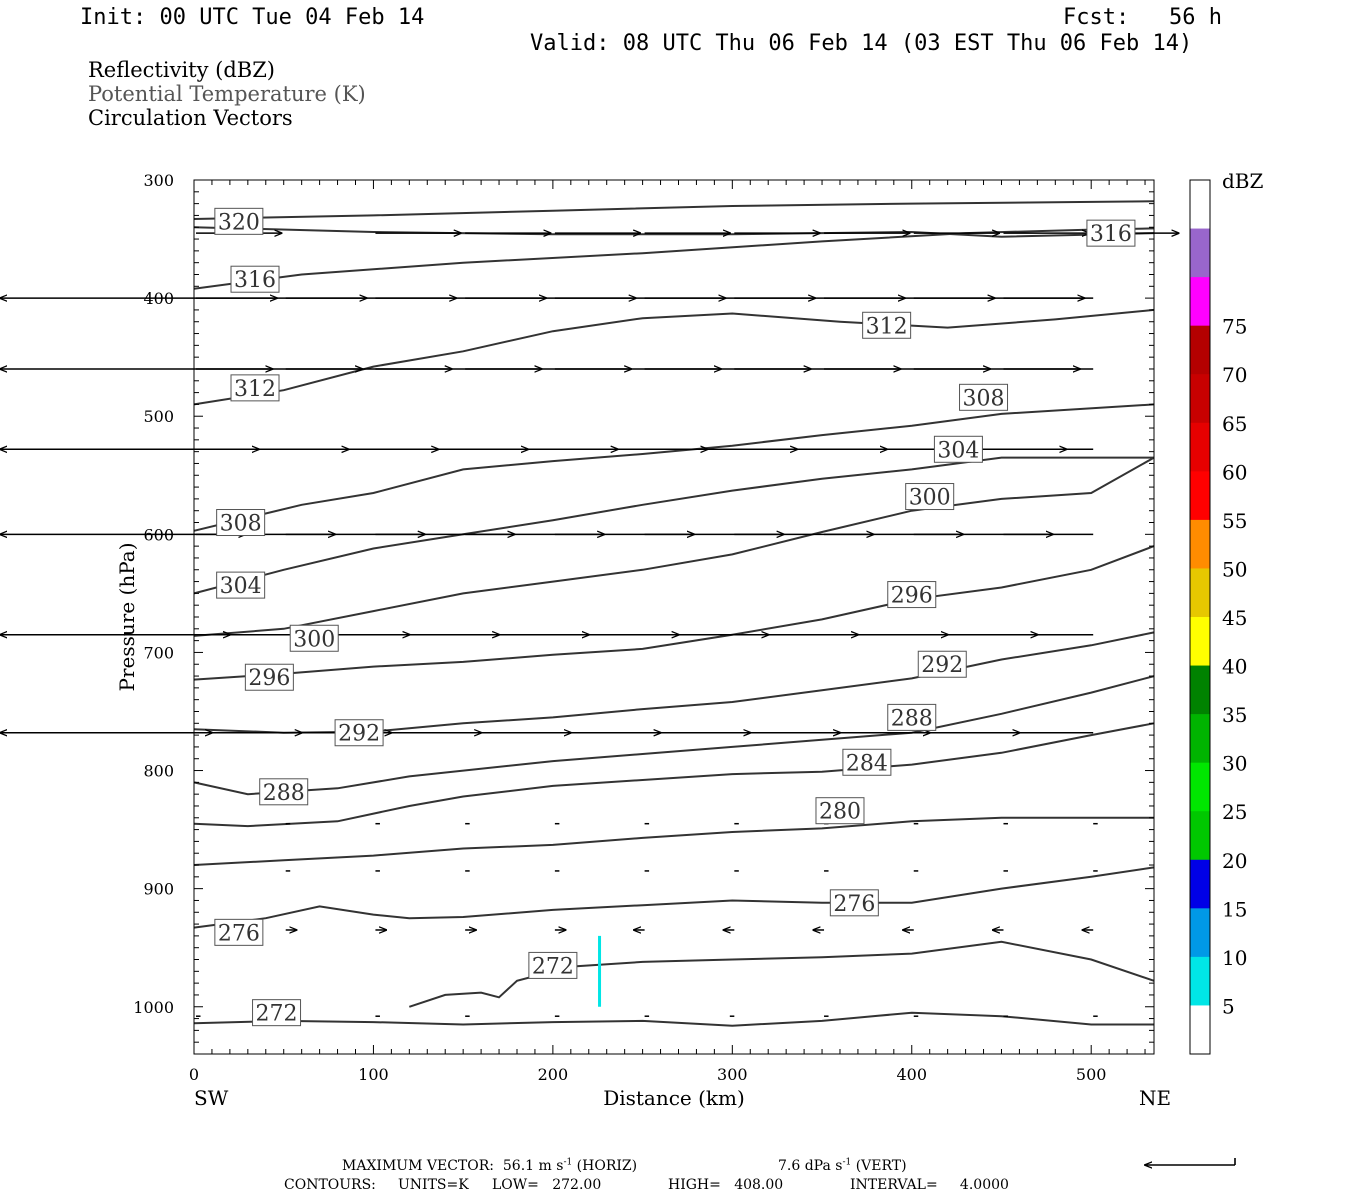  What do you see at coordinates (1234, 375) in the screenshot?
I see `colorbar-label-70: 70` at bounding box center [1234, 375].